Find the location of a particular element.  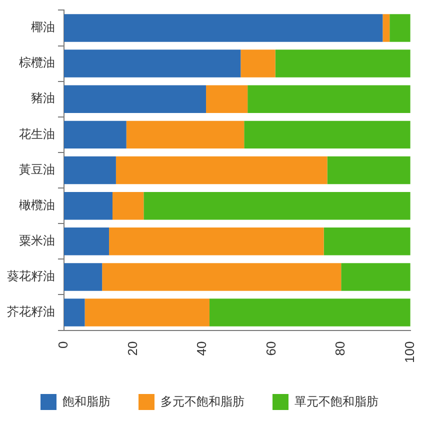

legend-label: 單元不飽和脂肪 is located at coordinates (336, 401).